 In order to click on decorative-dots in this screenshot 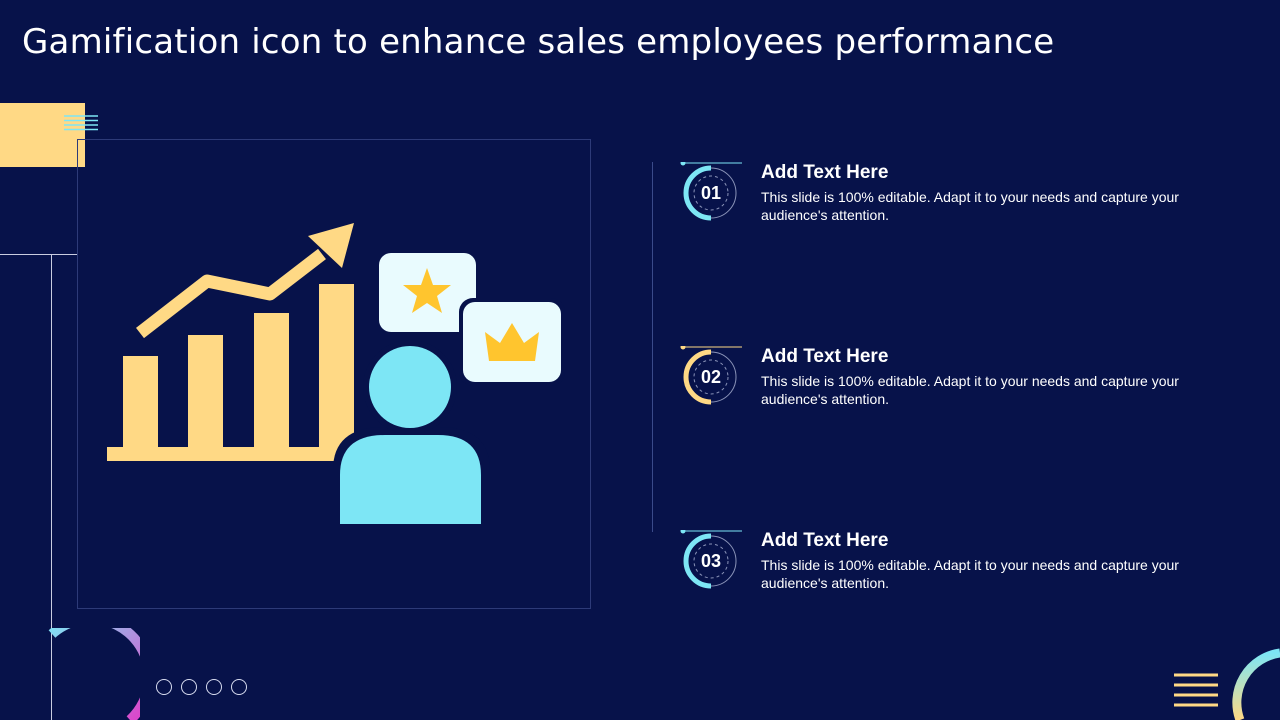, I will do `click(201, 687)`.